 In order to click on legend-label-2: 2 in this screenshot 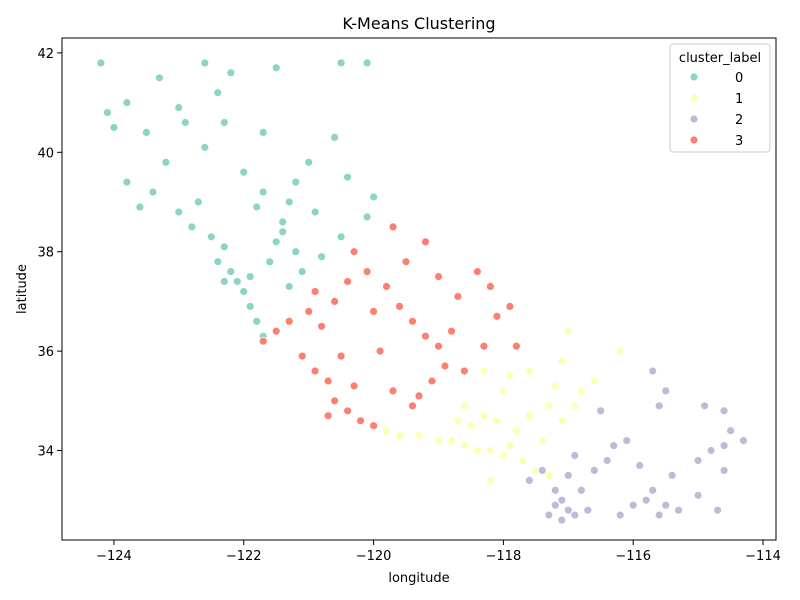, I will do `click(739, 120)`.